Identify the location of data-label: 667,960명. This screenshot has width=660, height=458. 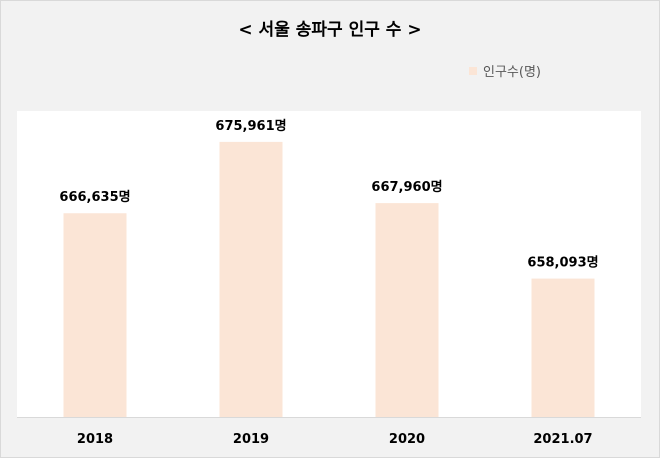
(406, 187).